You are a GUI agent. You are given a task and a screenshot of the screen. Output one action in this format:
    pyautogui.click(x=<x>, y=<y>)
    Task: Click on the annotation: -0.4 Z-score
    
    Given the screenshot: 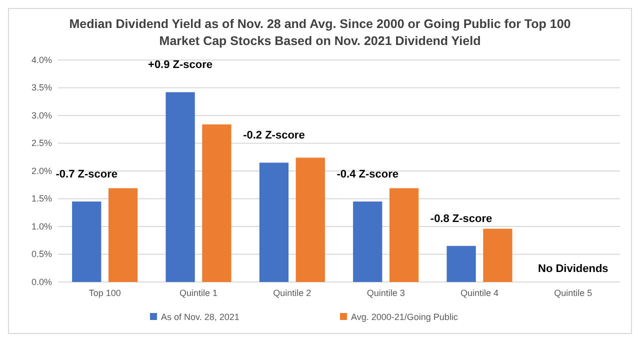 What is the action you would take?
    pyautogui.click(x=367, y=174)
    